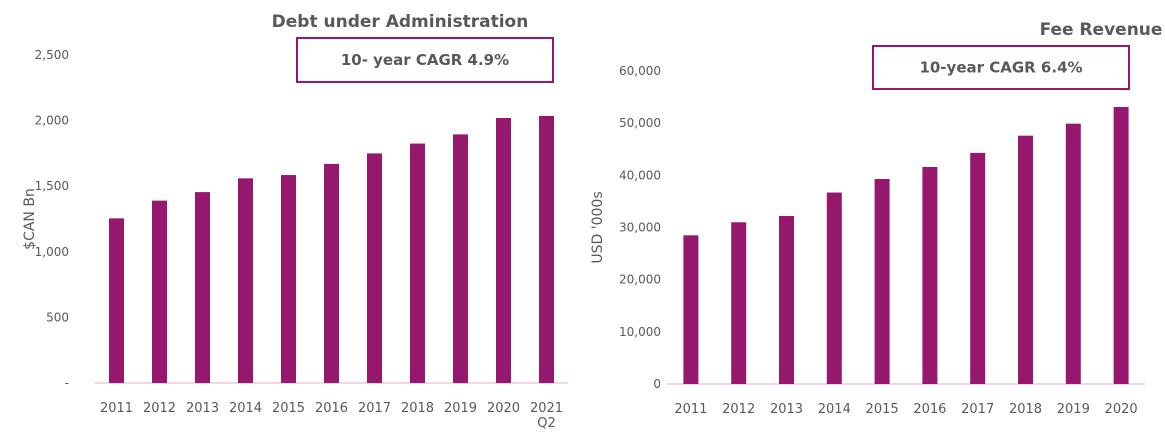  Describe the element at coordinates (546, 423) in the screenshot. I see `debt-x-tick-label: Q2` at that location.